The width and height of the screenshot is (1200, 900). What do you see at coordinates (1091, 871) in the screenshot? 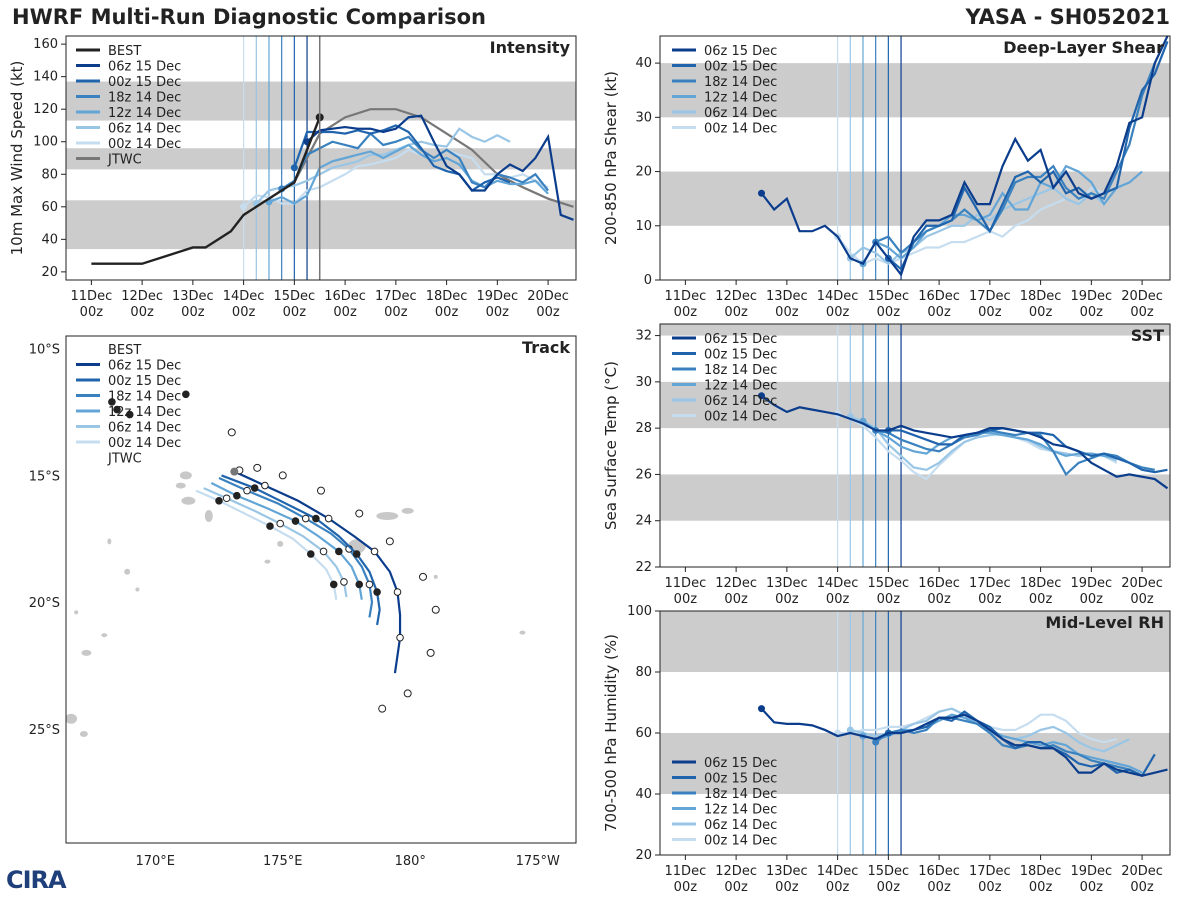
I see `x-tick-label: 19Dec` at bounding box center [1091, 871].